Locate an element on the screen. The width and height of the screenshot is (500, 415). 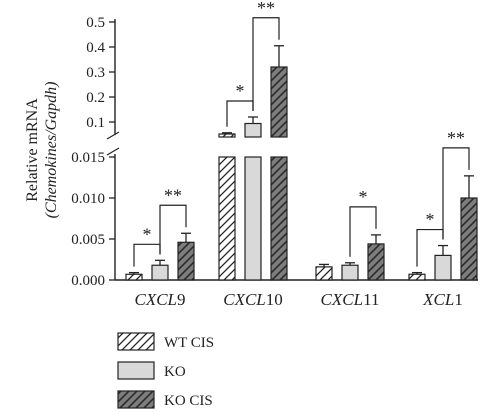
y-axis-sublabel: (Chemokines/Gapdh) is located at coordinates (51, 150).